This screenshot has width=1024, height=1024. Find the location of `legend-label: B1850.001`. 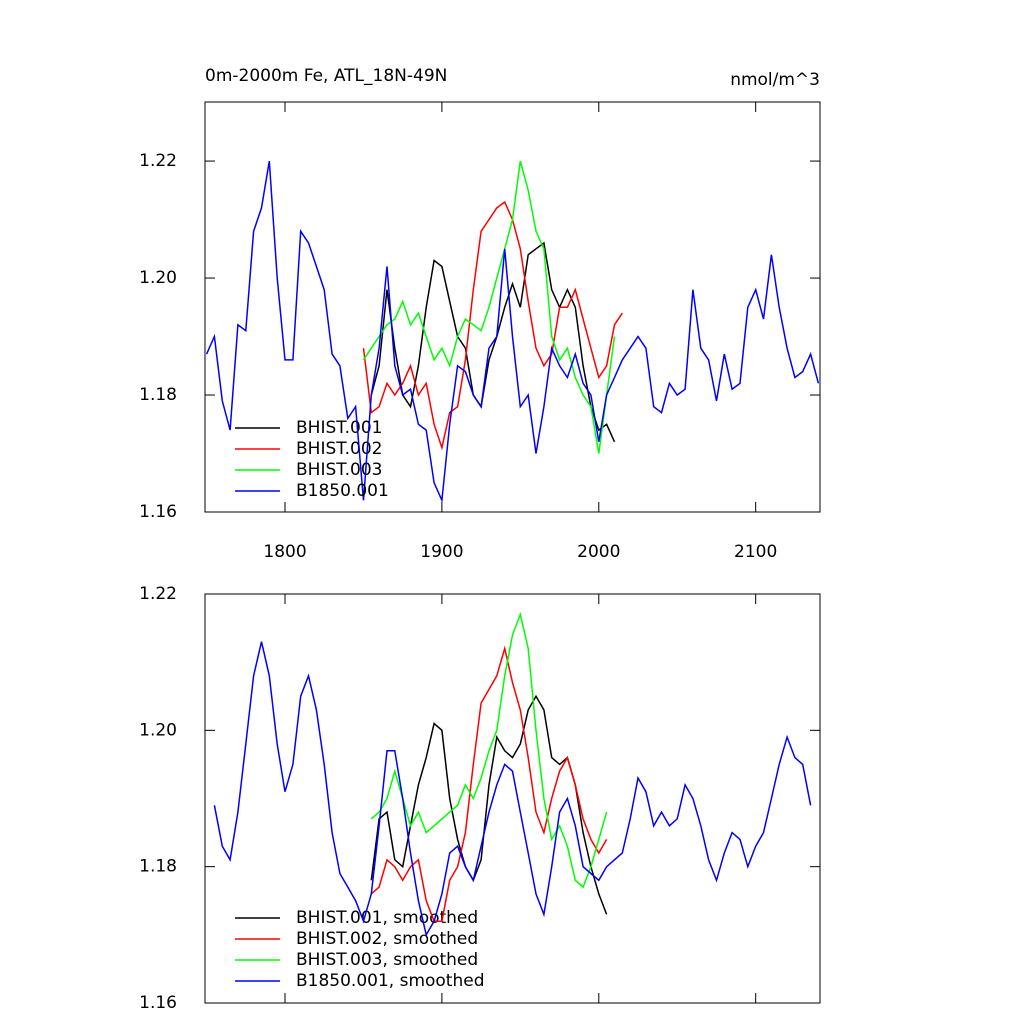

legend-label: B1850.001 is located at coordinates (342, 491).